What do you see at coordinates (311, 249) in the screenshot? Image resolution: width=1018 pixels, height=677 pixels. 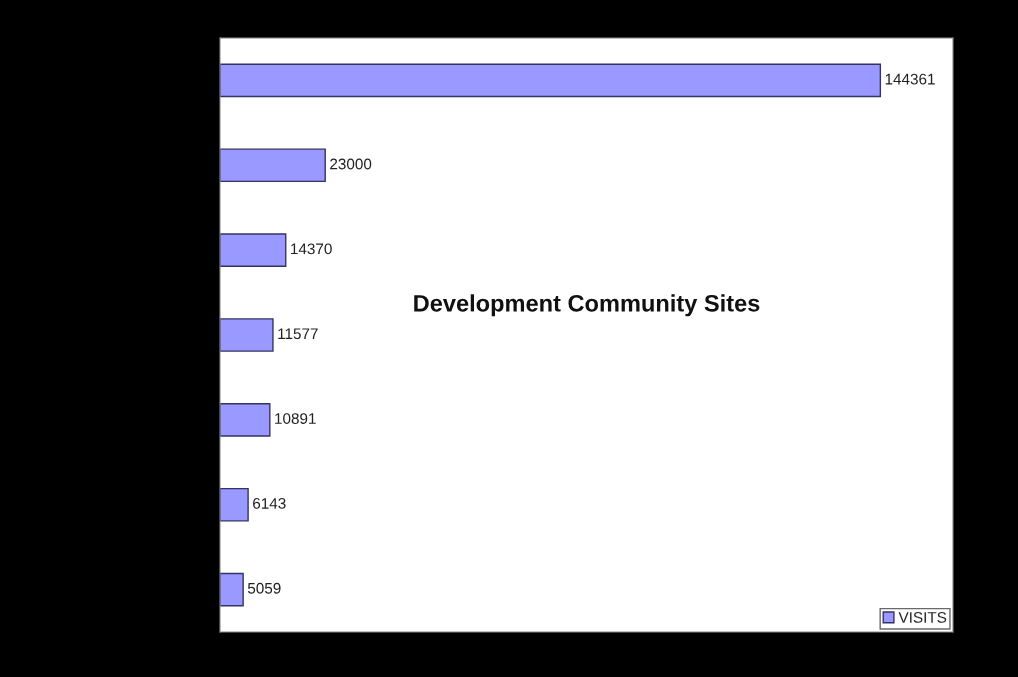 I see `data-label: 14370` at bounding box center [311, 249].